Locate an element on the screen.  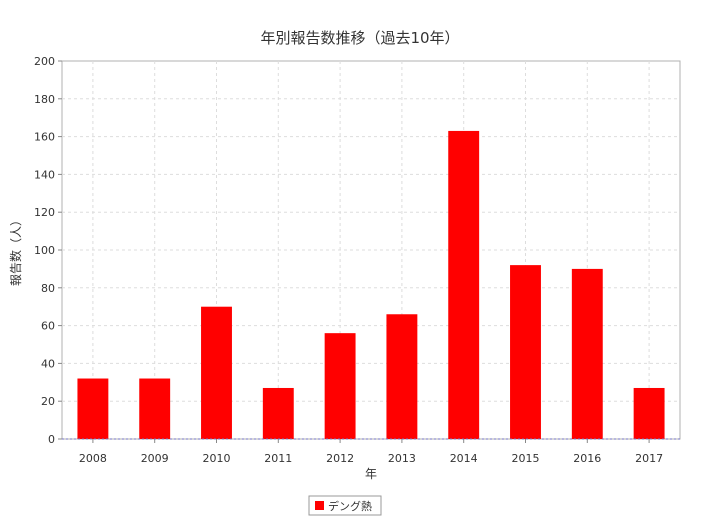
bar-2008 is located at coordinates (93, 408).